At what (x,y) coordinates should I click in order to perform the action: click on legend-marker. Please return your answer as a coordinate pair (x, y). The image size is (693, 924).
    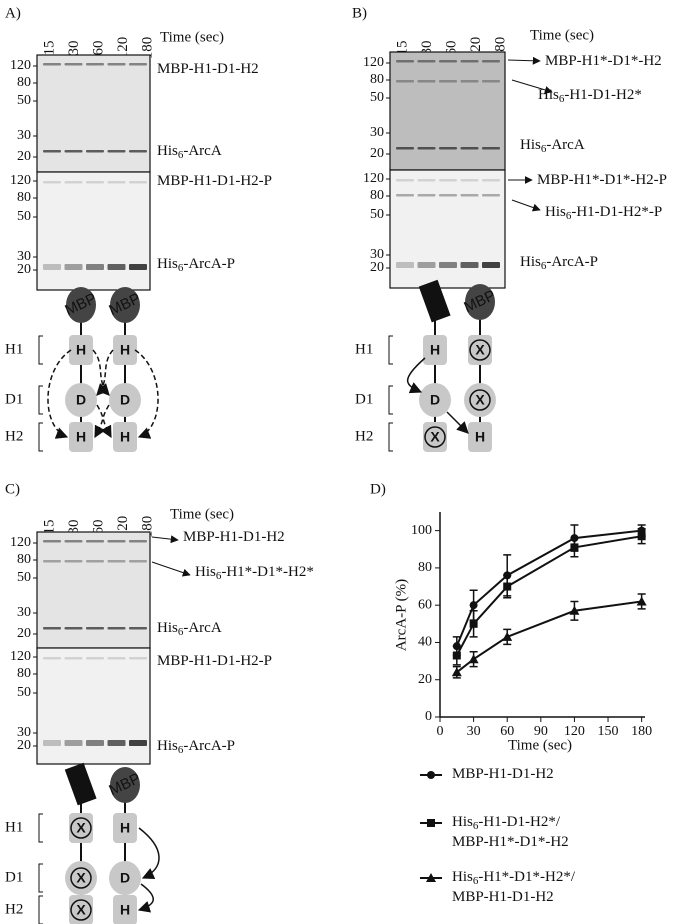
    Looking at the image, I should click on (431, 775).